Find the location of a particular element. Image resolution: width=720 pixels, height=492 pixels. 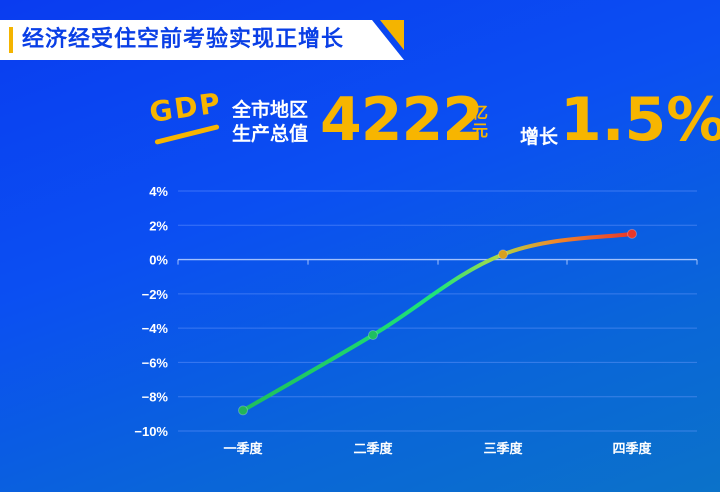

x-tick-label: 三季度 is located at coordinates (503, 448).